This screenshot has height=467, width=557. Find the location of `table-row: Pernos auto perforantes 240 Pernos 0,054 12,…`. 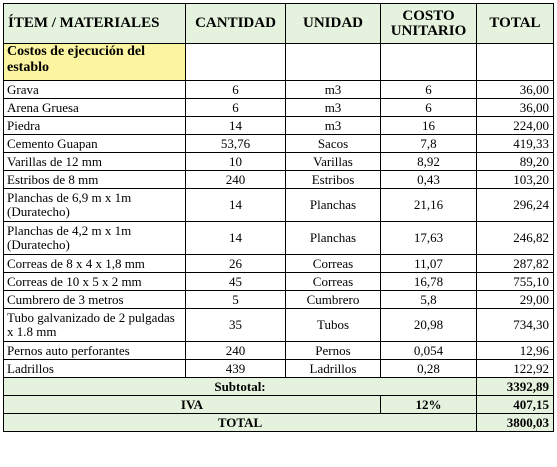

table-row: Pernos auto perforantes 240 Pernos 0,054 12,… is located at coordinates (278, 350).